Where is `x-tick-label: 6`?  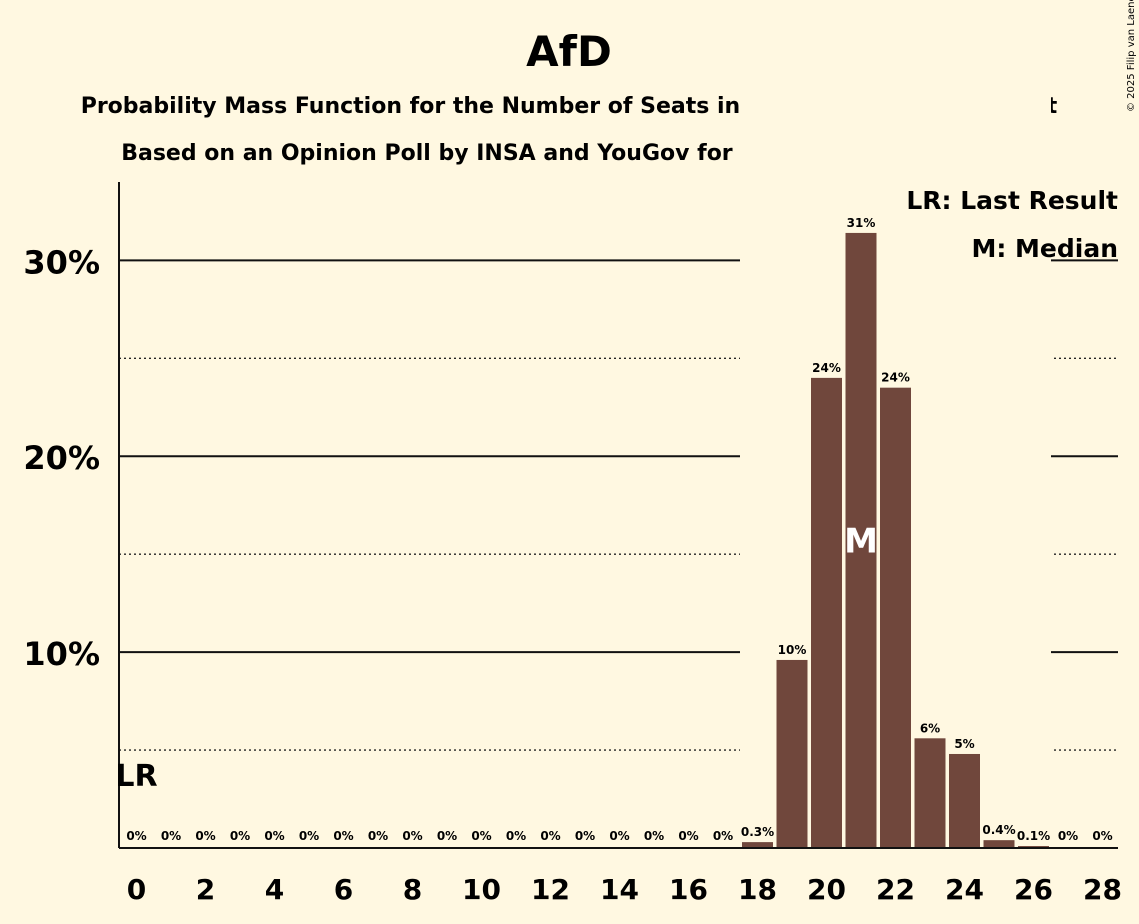 x-tick-label: 6 is located at coordinates (343, 889).